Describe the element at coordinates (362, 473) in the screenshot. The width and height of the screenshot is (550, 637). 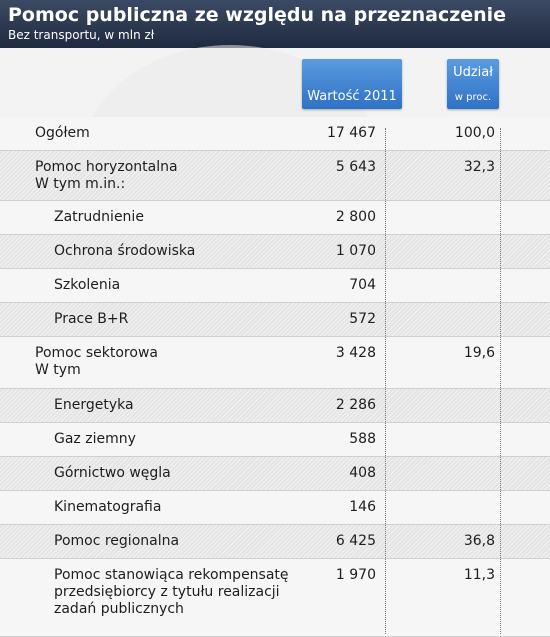
I see `row-value: 408` at that location.